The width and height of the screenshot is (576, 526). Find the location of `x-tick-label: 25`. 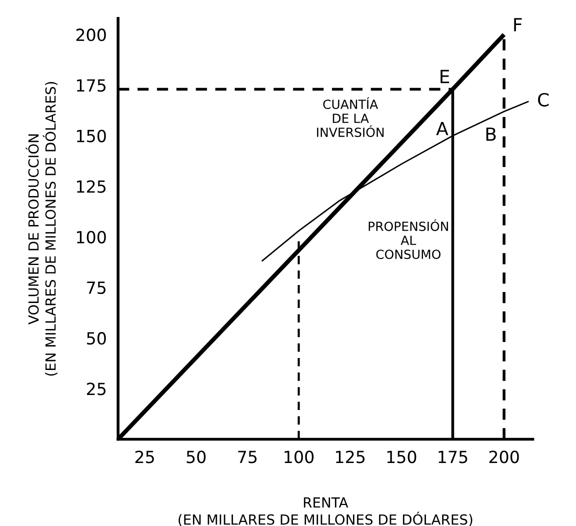

x-tick-label: 25 is located at coordinates (144, 457).